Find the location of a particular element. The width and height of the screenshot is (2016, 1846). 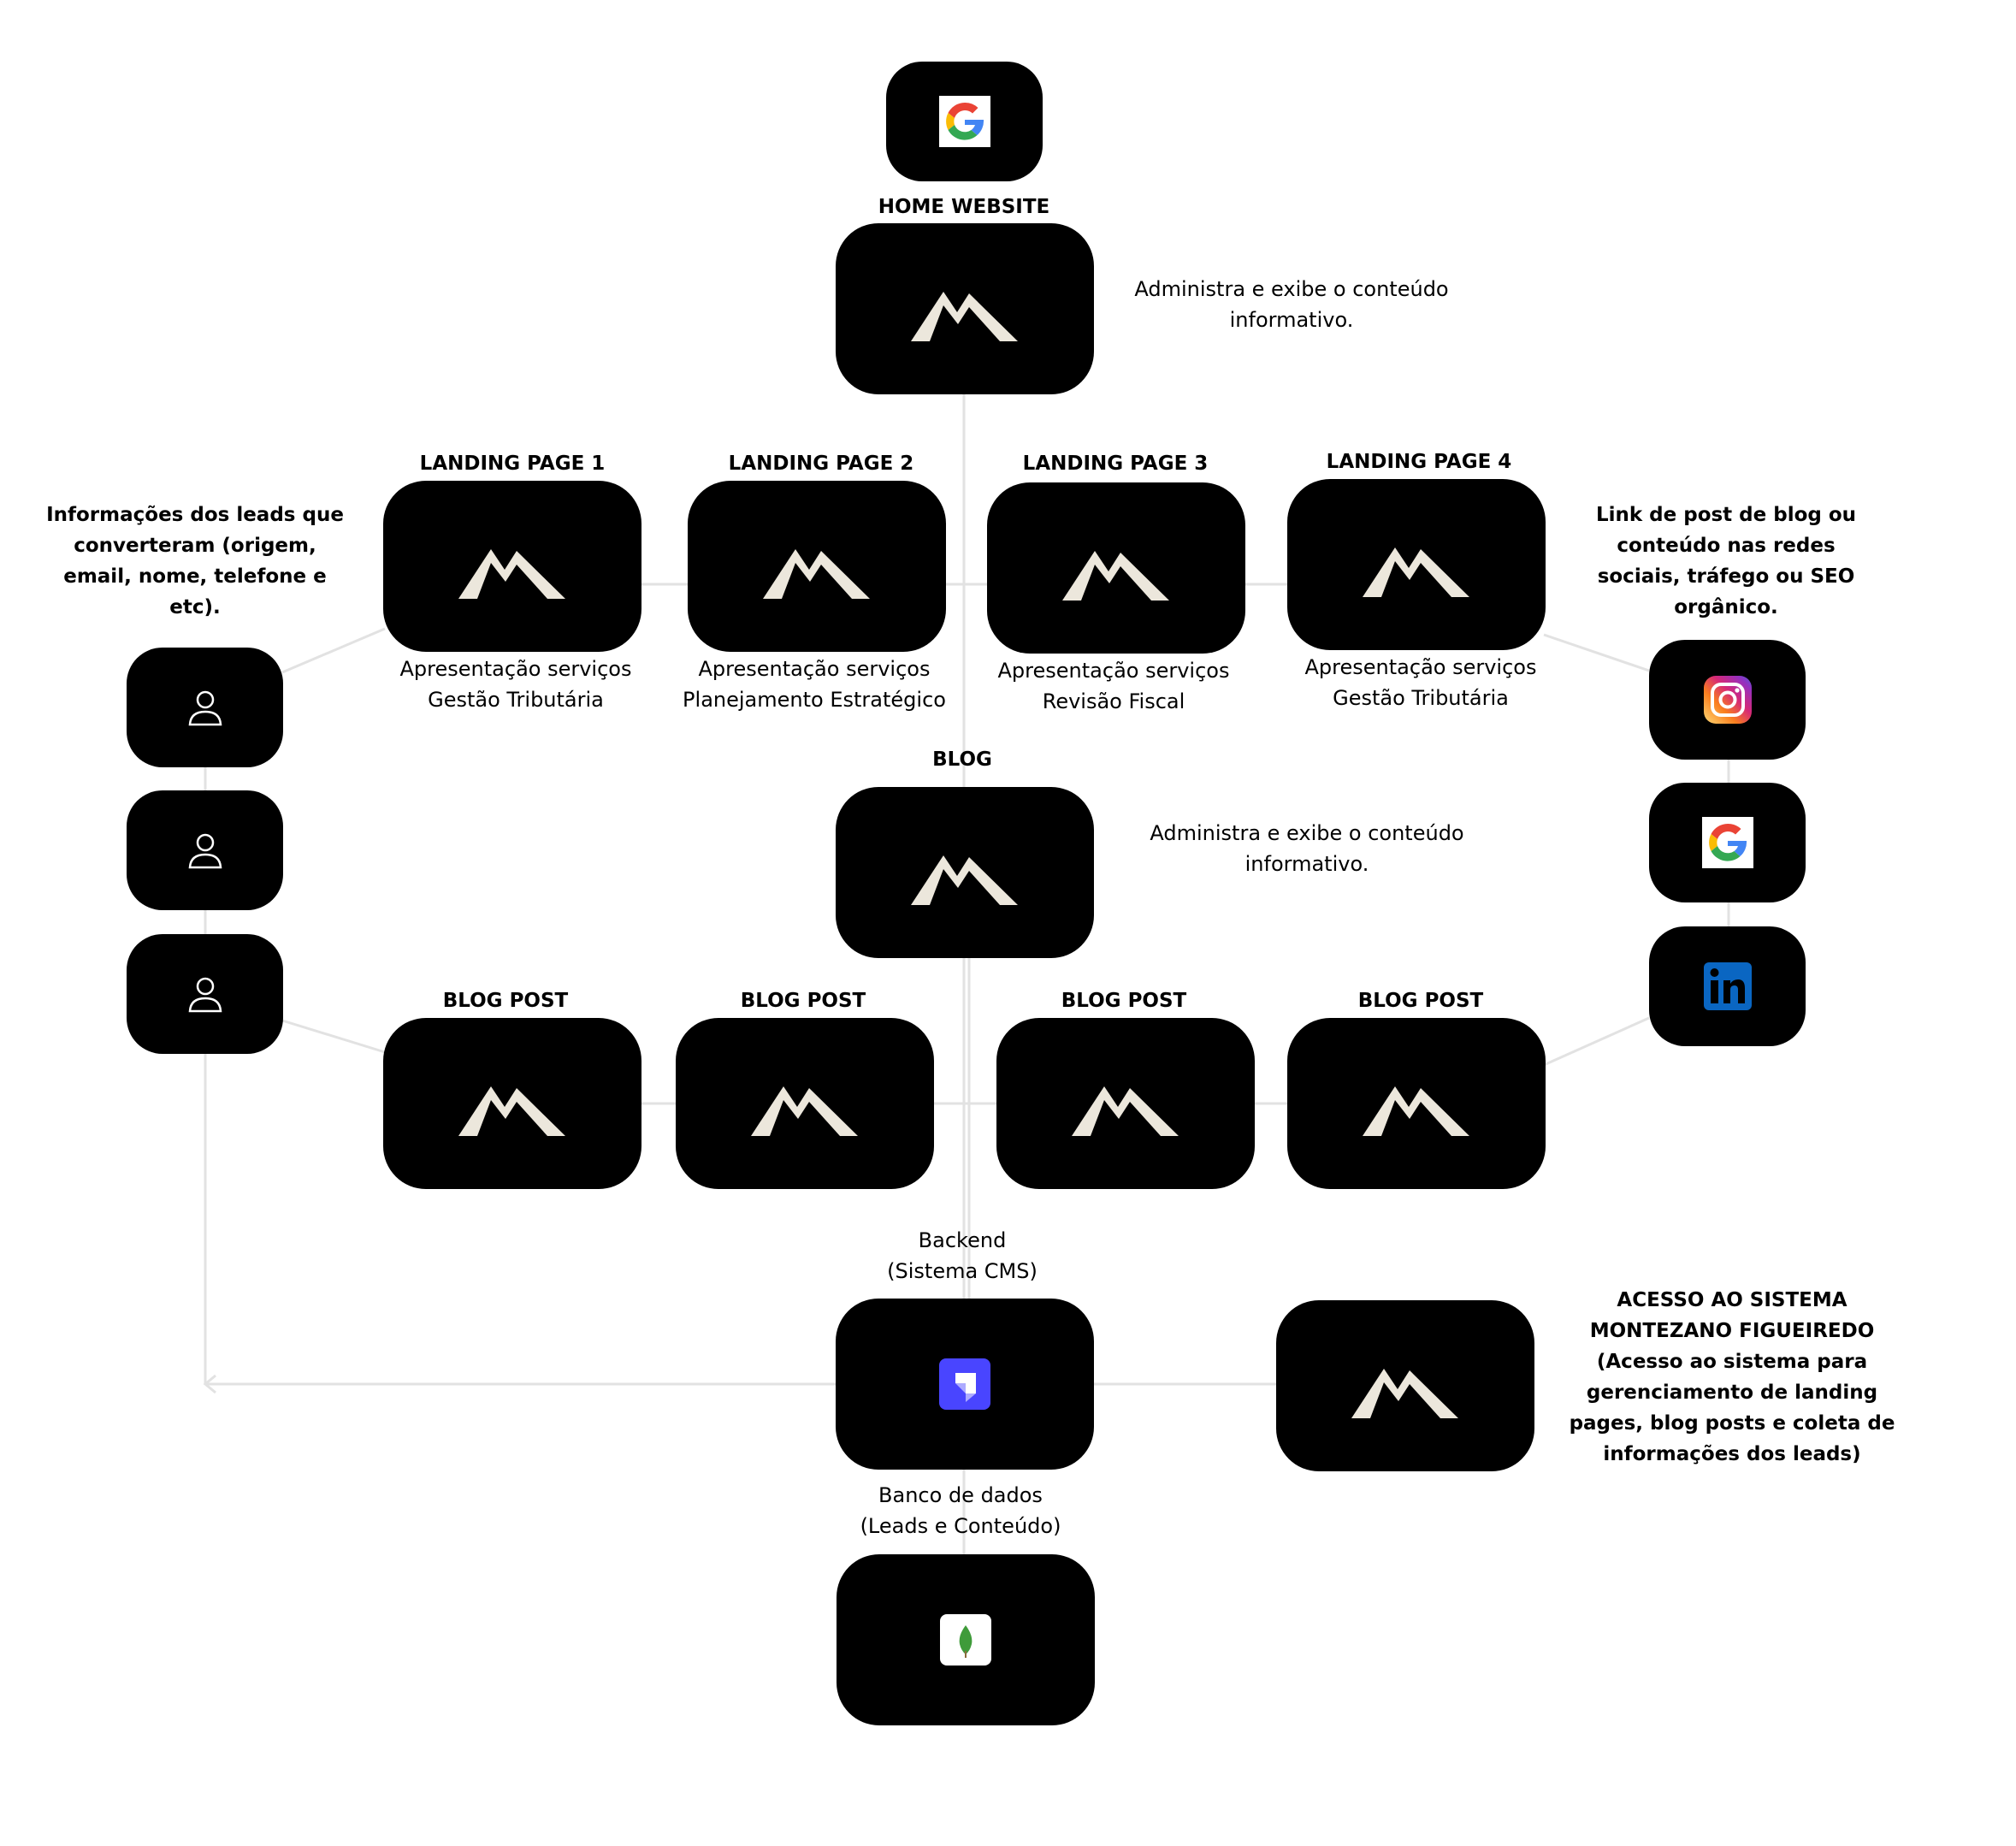

mongodb-icon is located at coordinates (965, 1640).